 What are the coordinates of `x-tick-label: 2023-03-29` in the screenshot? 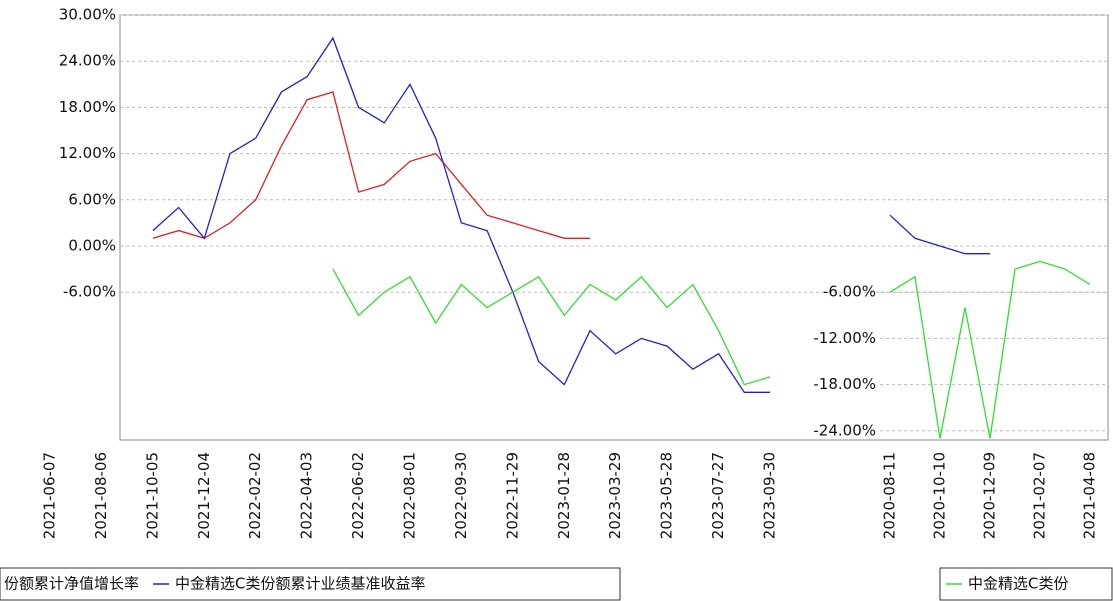 It's located at (615, 495).